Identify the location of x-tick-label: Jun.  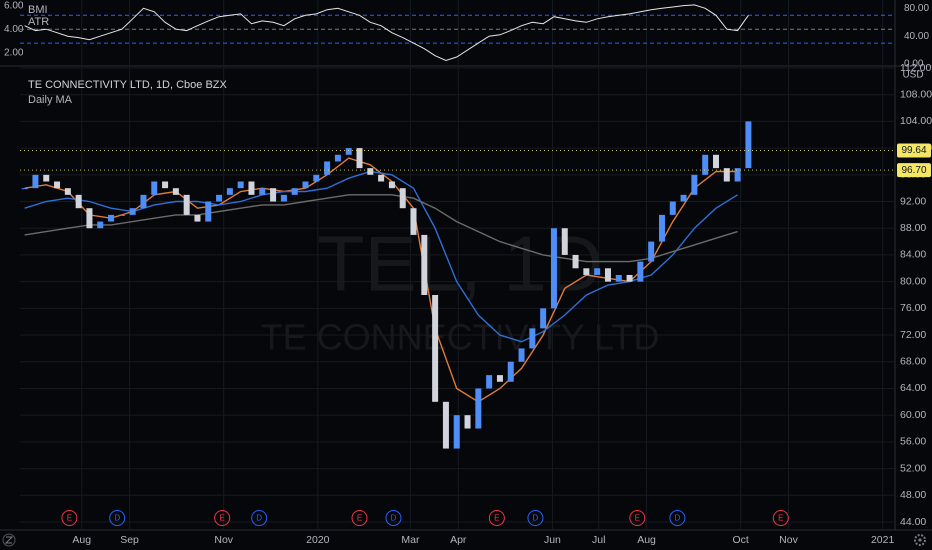
(552, 540).